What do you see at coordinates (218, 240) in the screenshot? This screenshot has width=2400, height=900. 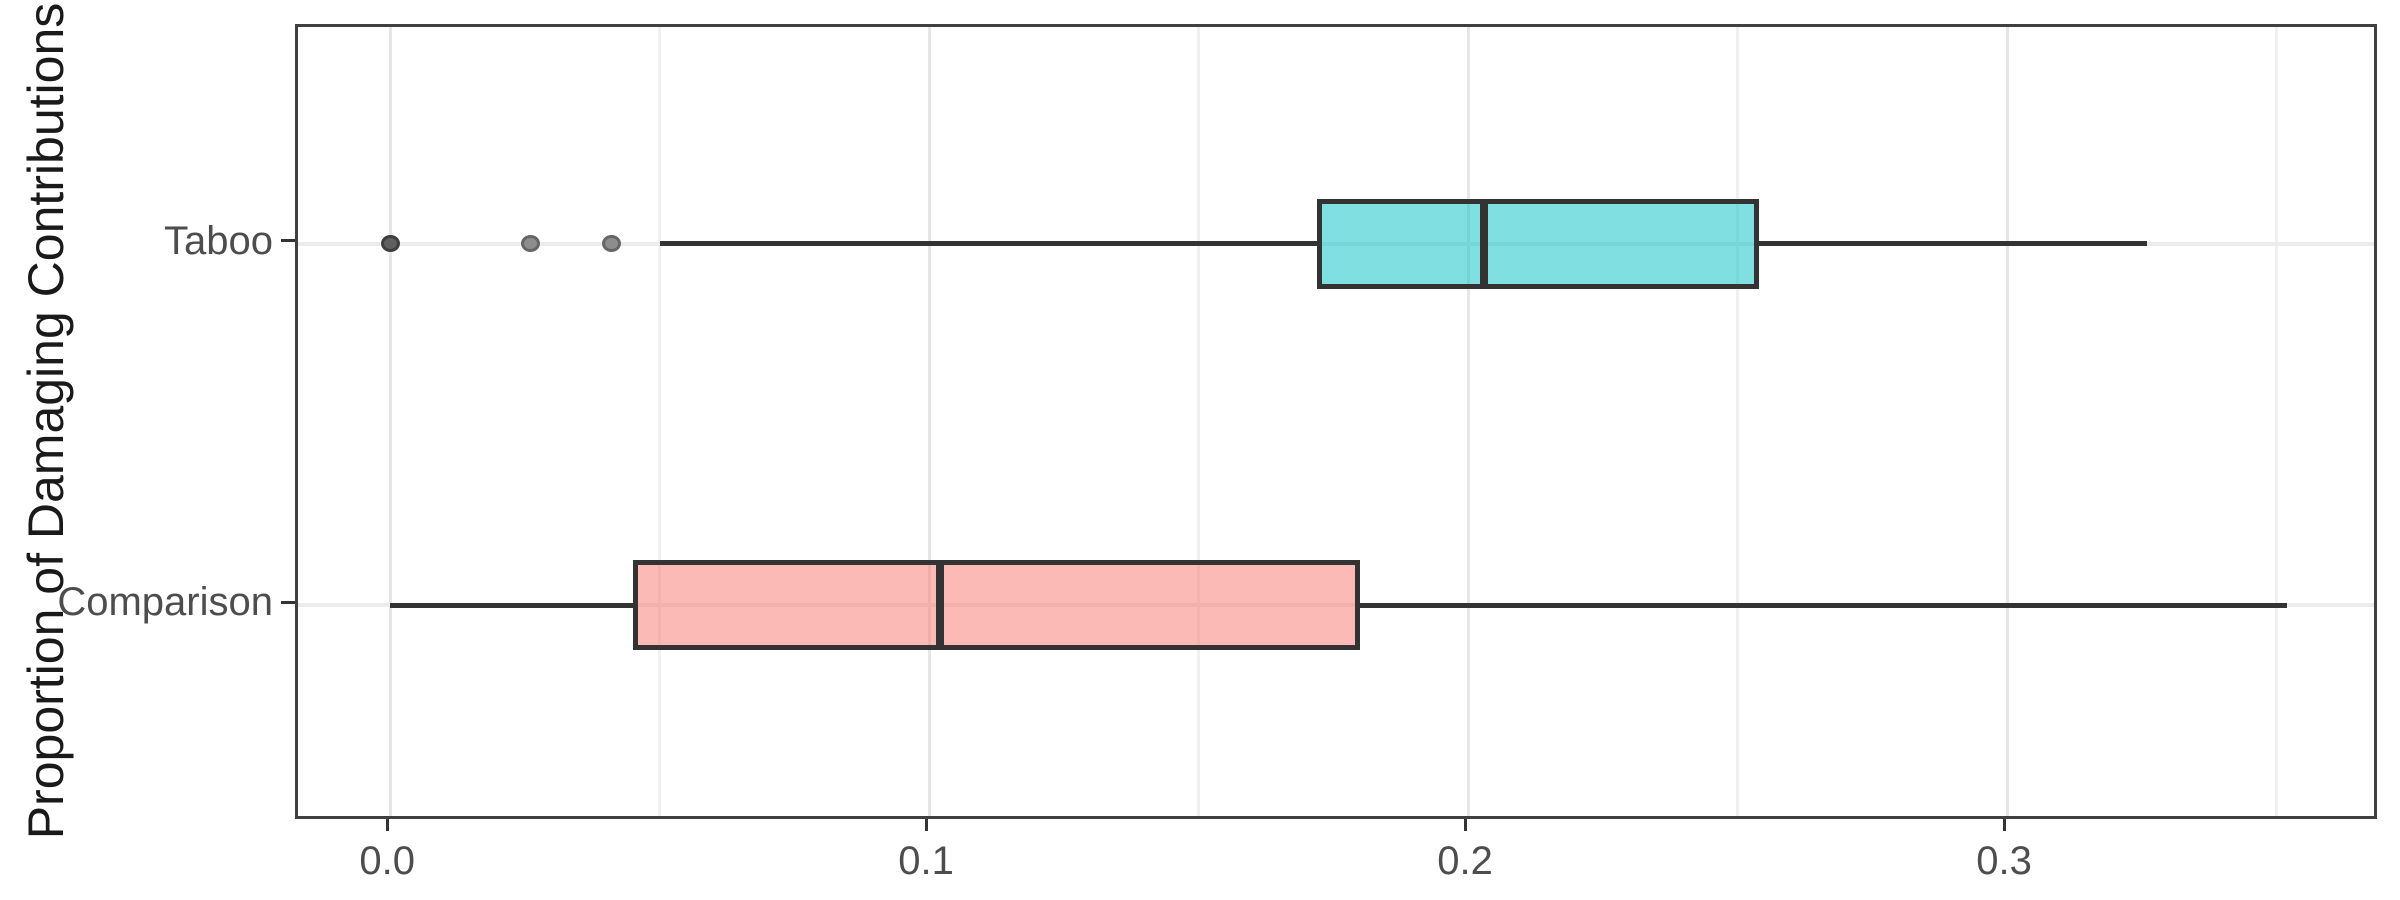 I see `y-axis-category-label-taboo: Taboo` at bounding box center [218, 240].